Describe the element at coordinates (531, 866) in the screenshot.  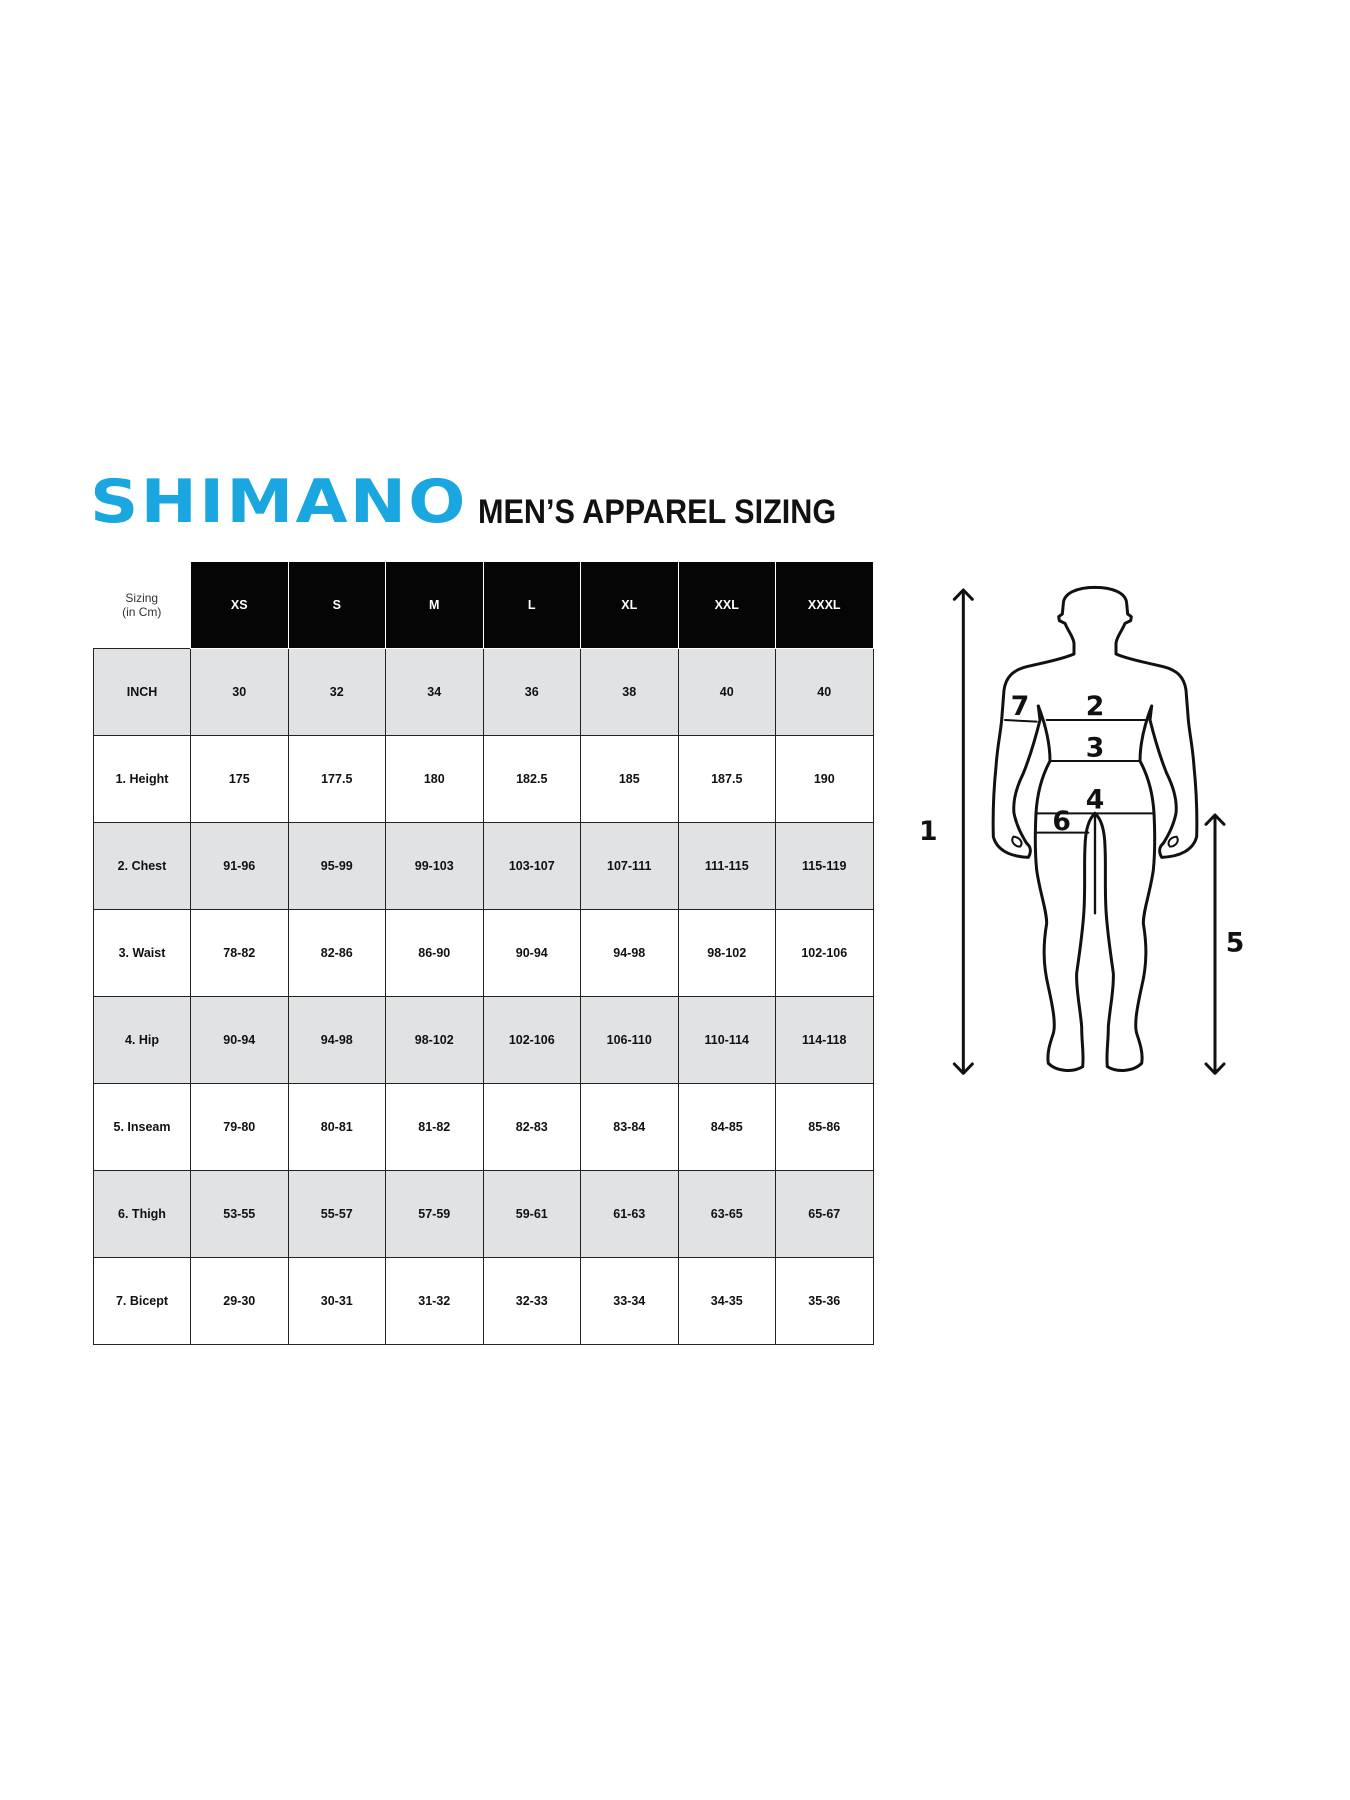
I see `table-cell: 103-107` at that location.